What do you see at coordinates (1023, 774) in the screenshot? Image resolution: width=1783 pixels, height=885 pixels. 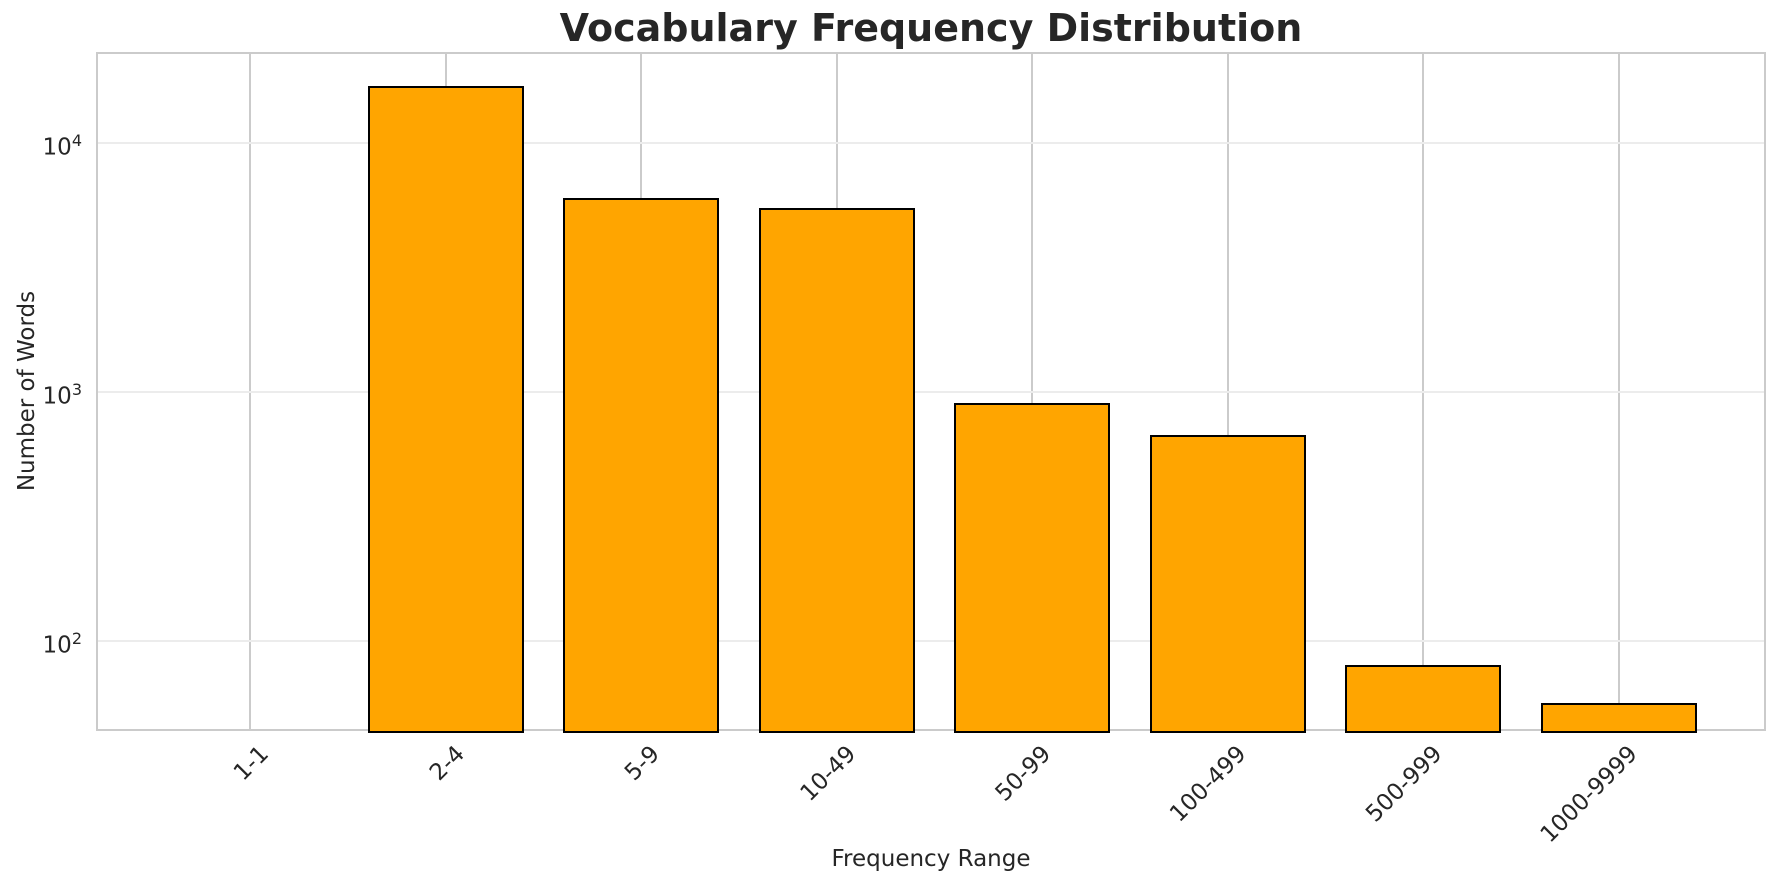 I see `xtick-50-99: 50-99` at bounding box center [1023, 774].